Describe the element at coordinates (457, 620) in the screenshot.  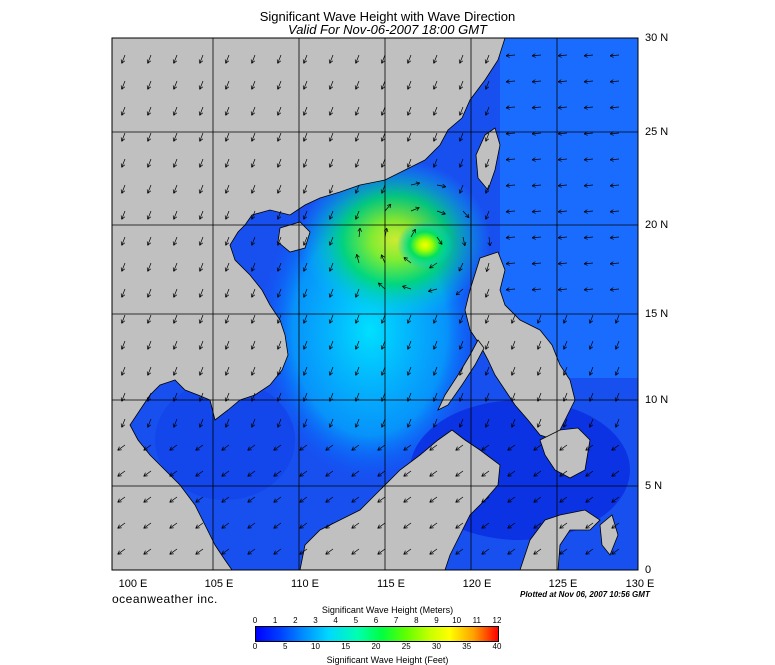
I see `colorbar-tick-meters: 10` at that location.